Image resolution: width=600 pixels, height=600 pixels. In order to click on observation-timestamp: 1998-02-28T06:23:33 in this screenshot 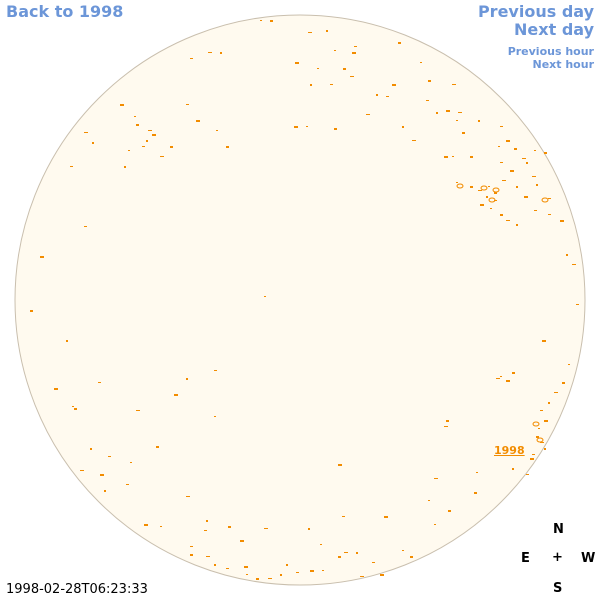, I will do `click(77, 589)`.